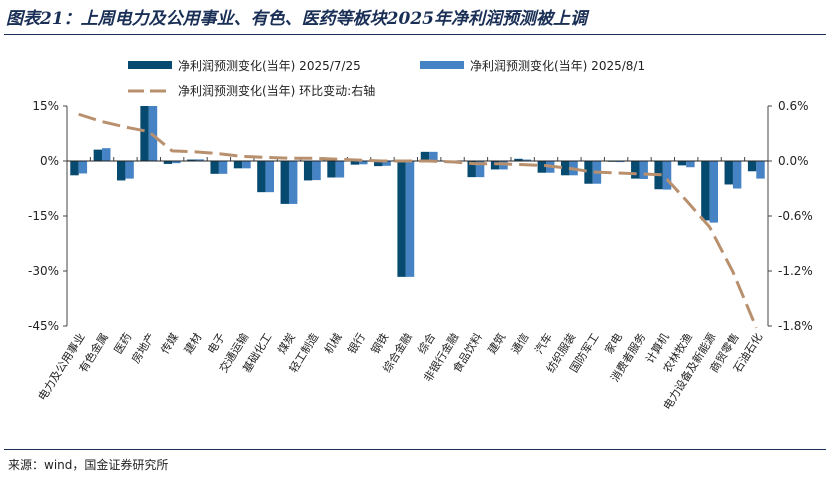 The width and height of the screenshot is (831, 478). Describe the element at coordinates (557, 65) in the screenshot. I see `legend-label-series2: 净利润预测变化(当年) 2025/8/1` at that location.